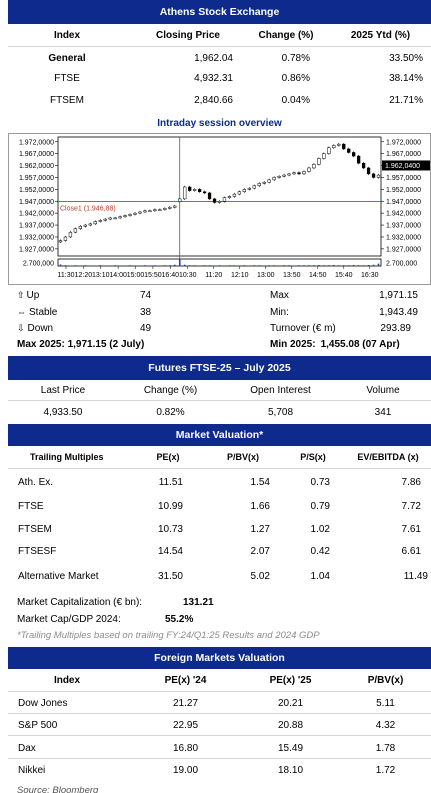 The height and width of the screenshot is (793, 431). I want to click on x-tick-label: 11:30, so click(66, 275).